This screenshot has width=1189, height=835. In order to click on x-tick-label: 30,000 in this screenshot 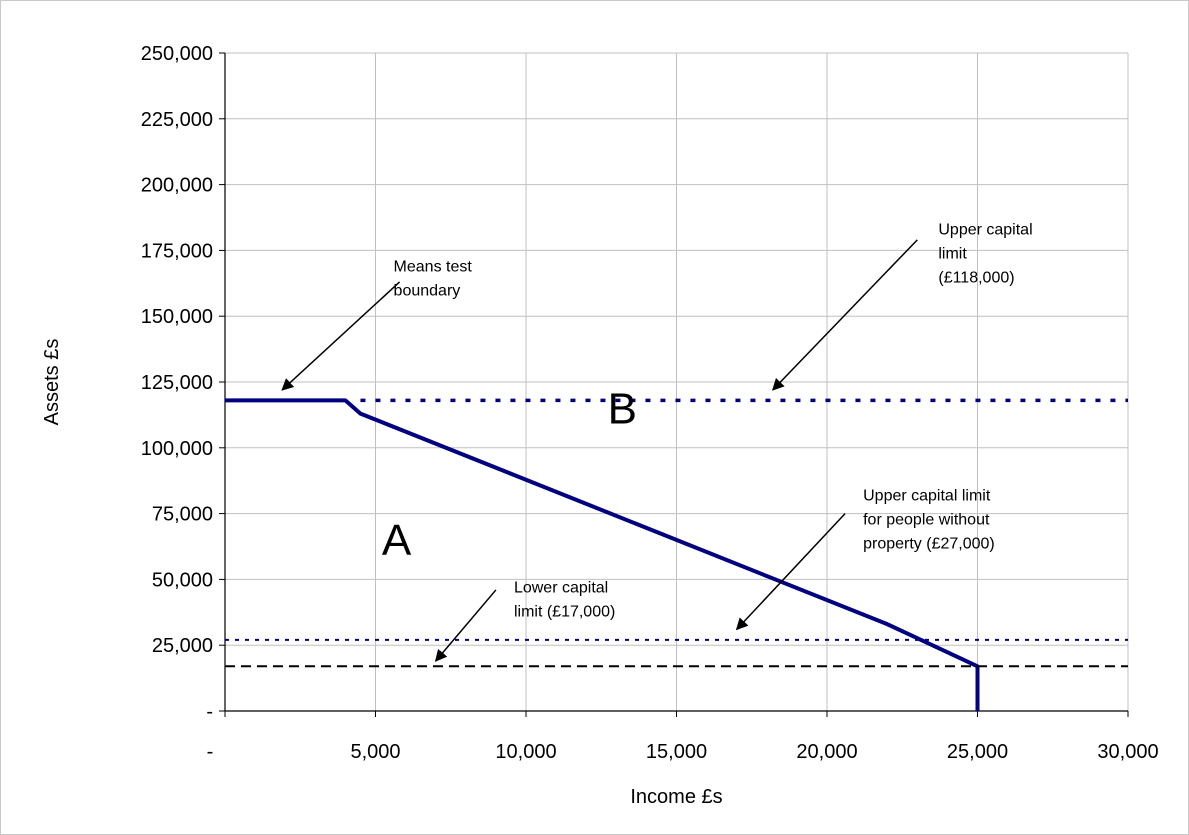, I will do `click(1127, 752)`.